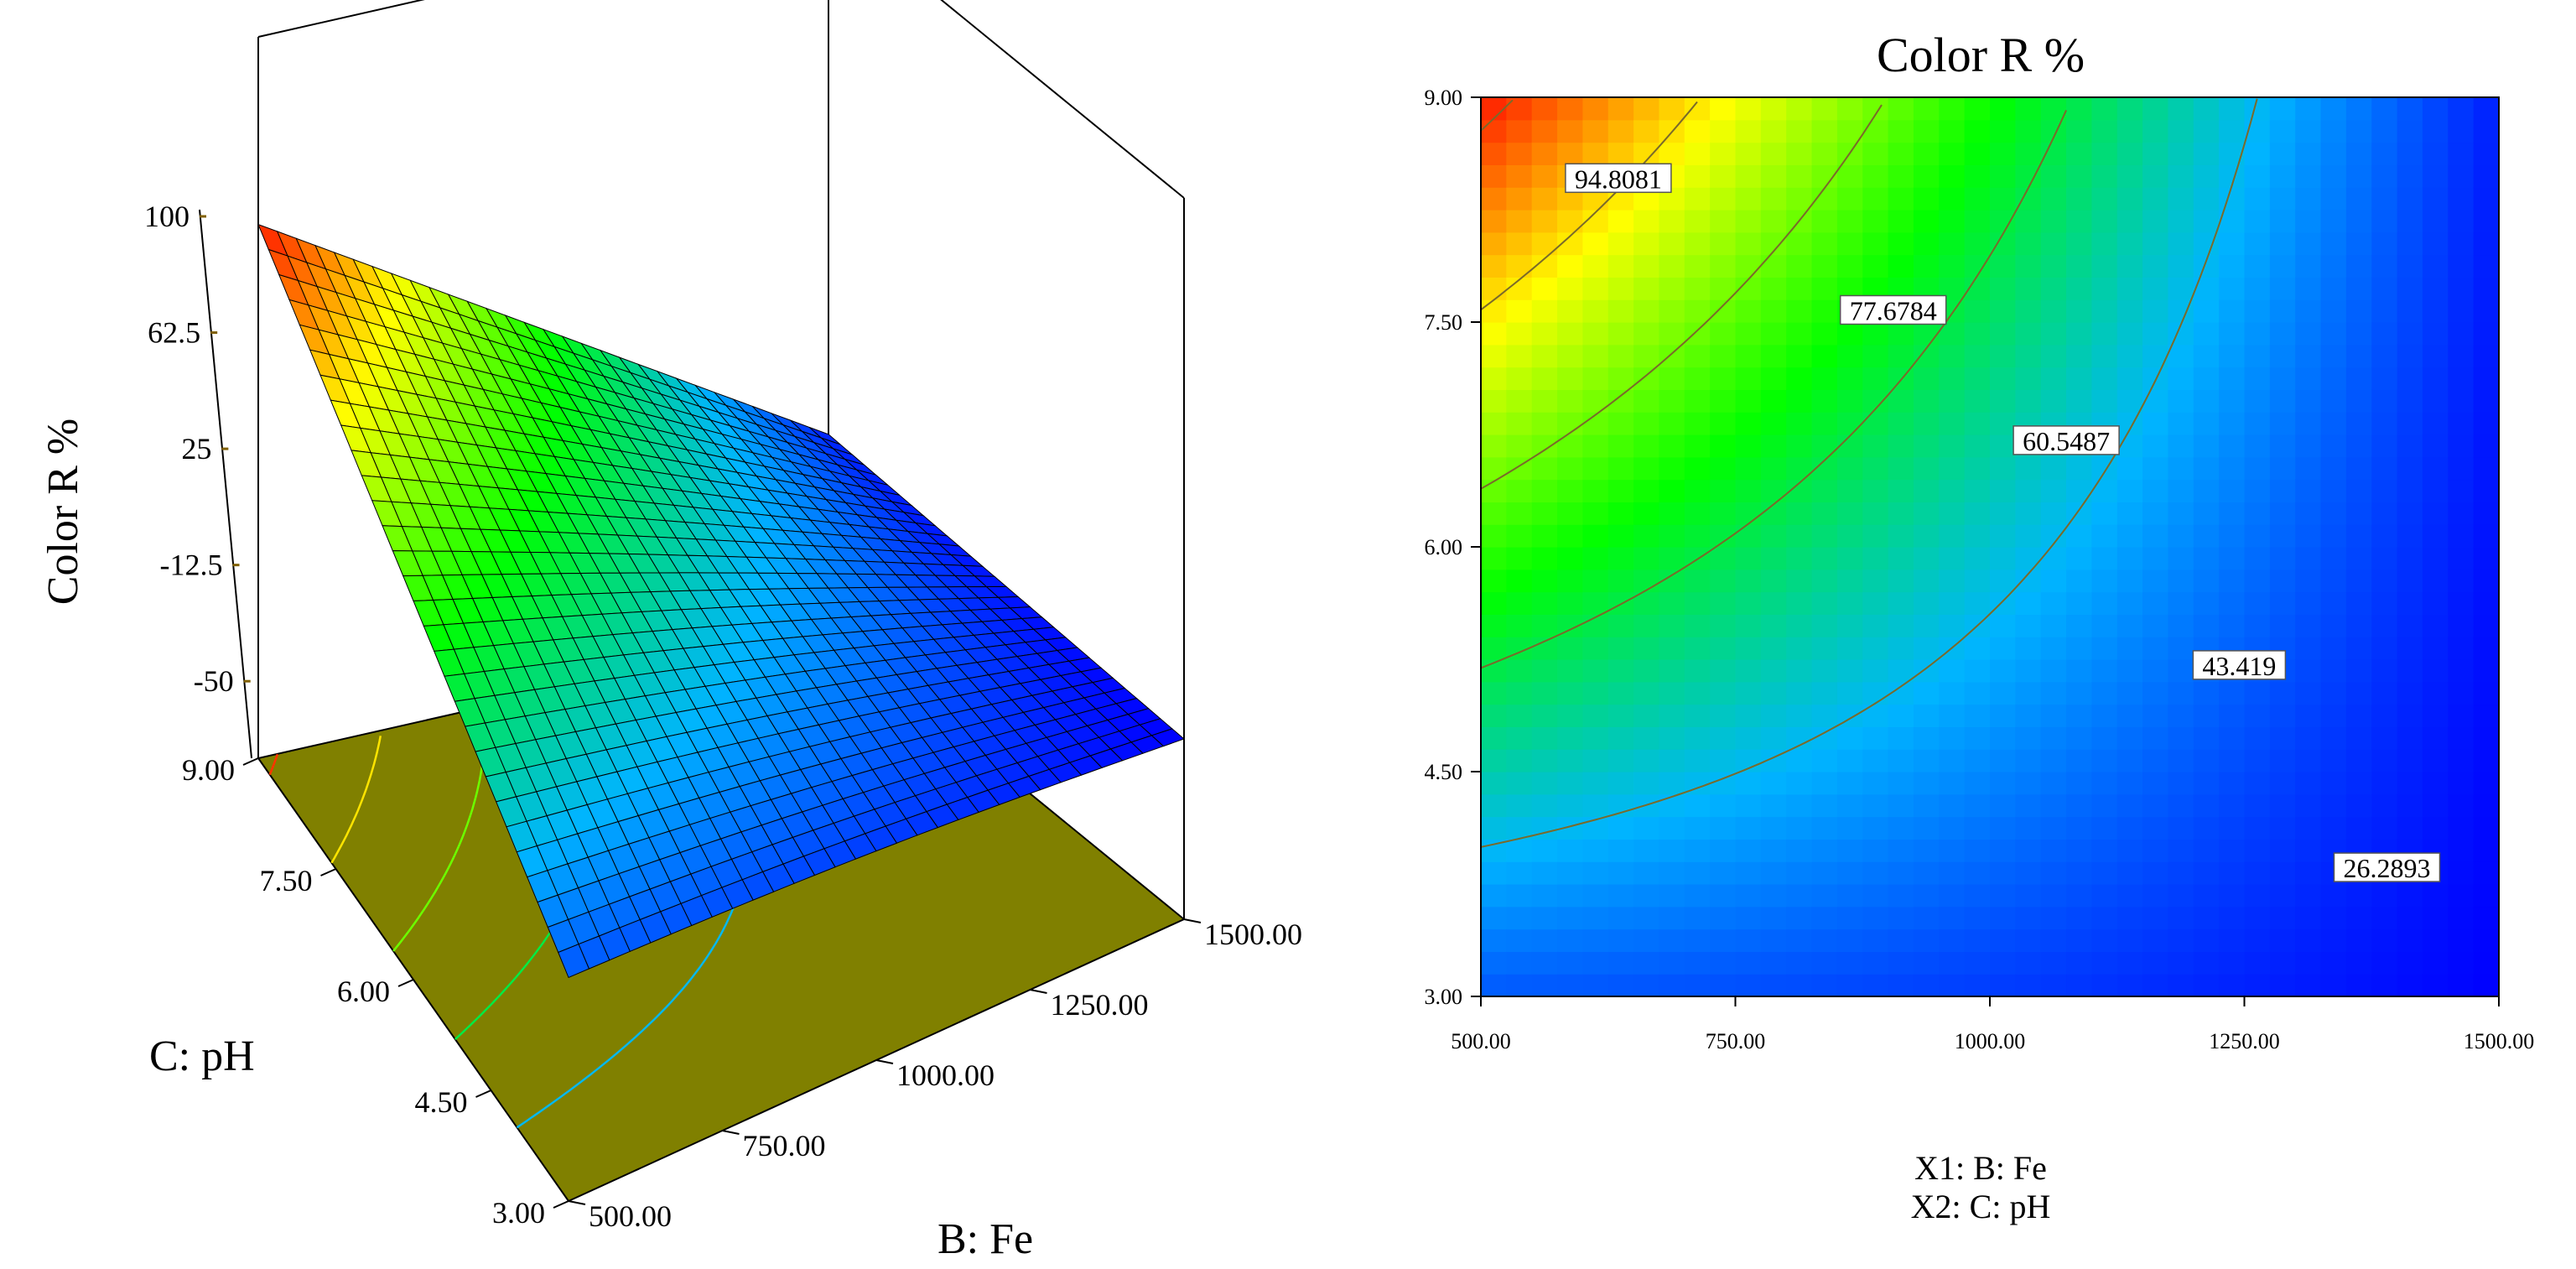  I want to click on z-axis-label: Color R %, so click(63, 512).